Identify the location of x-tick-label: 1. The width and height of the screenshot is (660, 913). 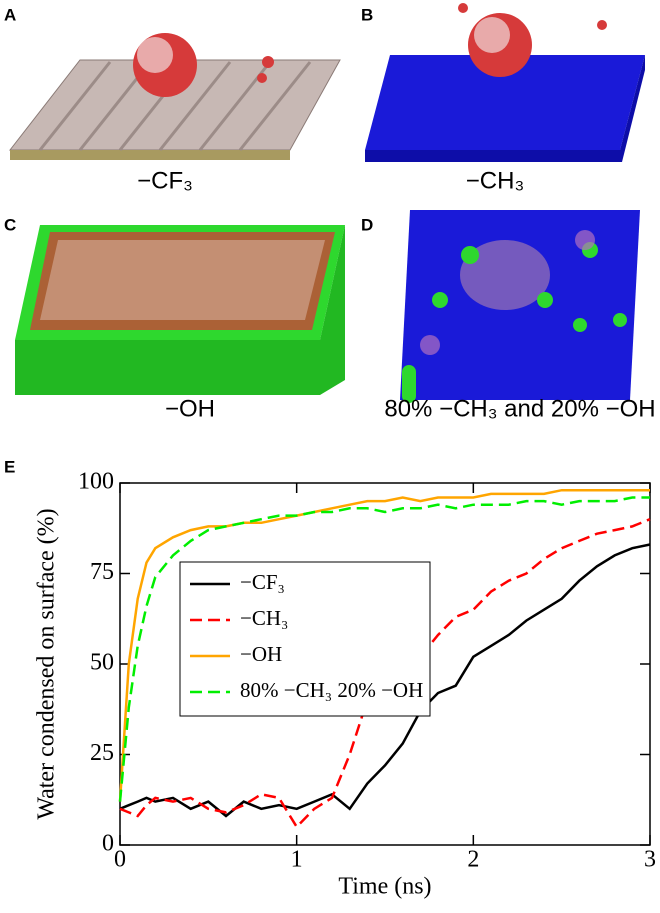
(297, 860).